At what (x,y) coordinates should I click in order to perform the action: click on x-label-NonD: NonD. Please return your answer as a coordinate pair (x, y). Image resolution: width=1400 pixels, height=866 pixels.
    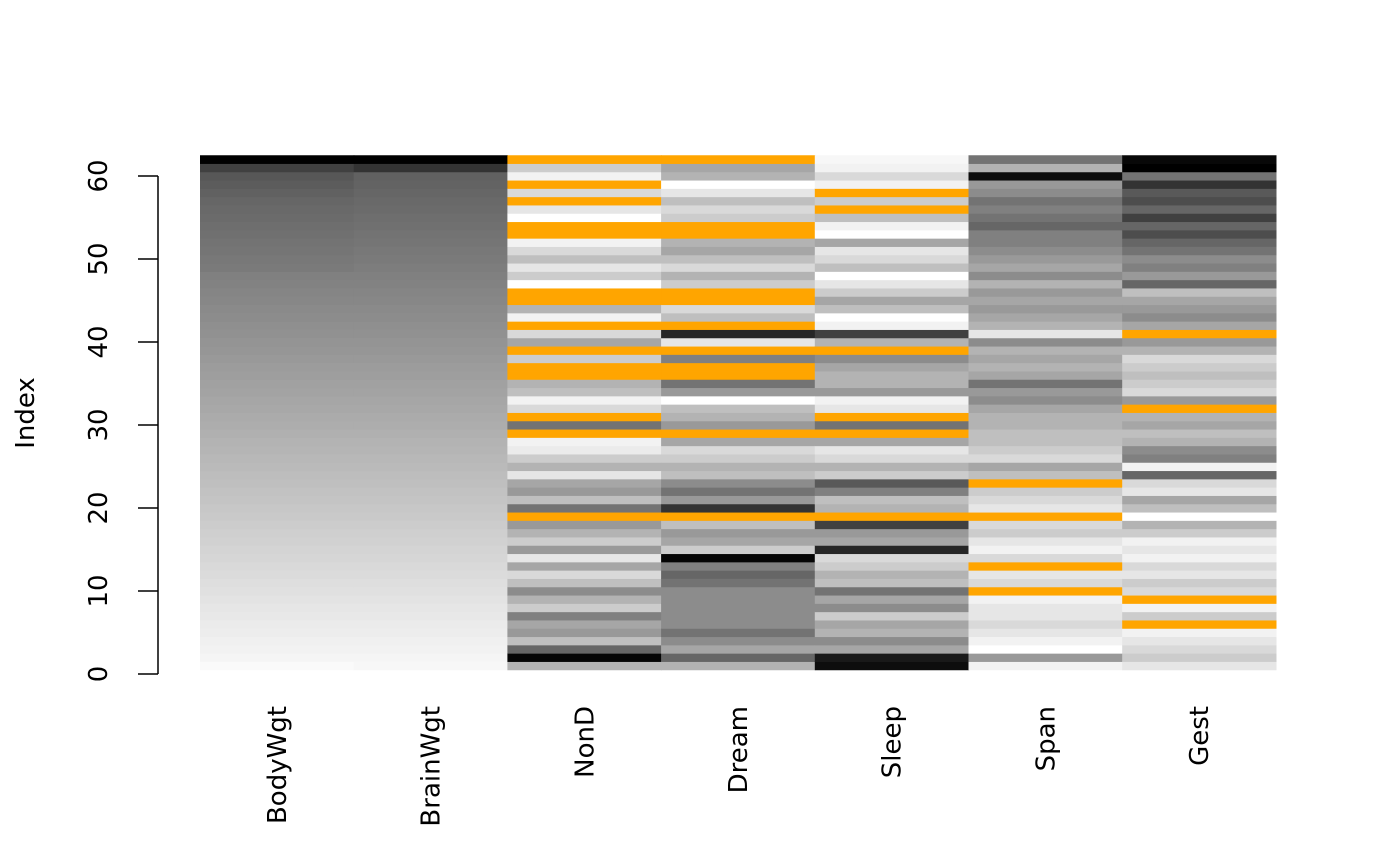
    Looking at the image, I should click on (585, 742).